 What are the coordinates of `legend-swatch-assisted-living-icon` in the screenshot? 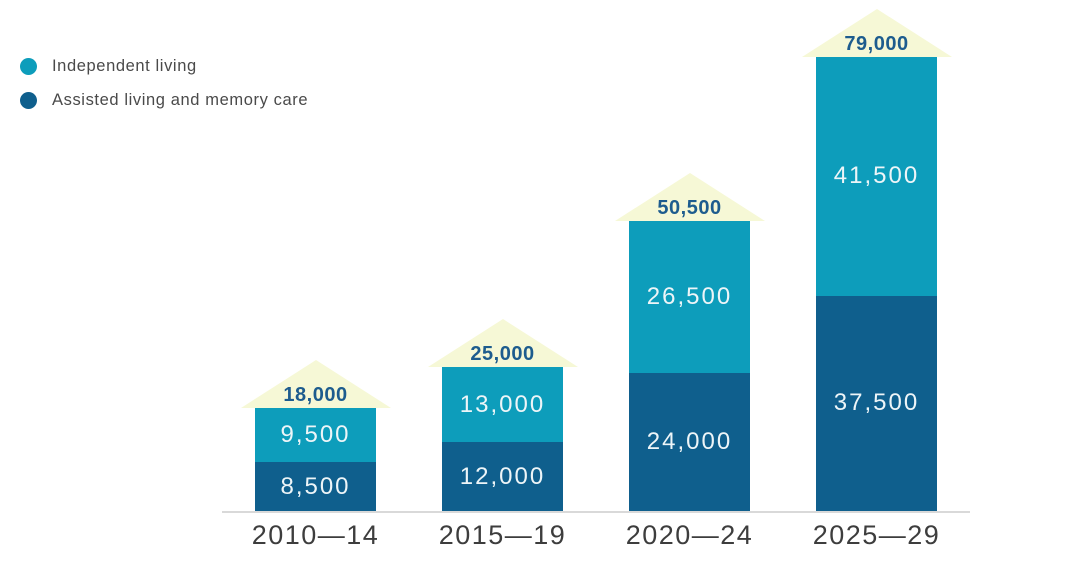 It's located at (28, 100).